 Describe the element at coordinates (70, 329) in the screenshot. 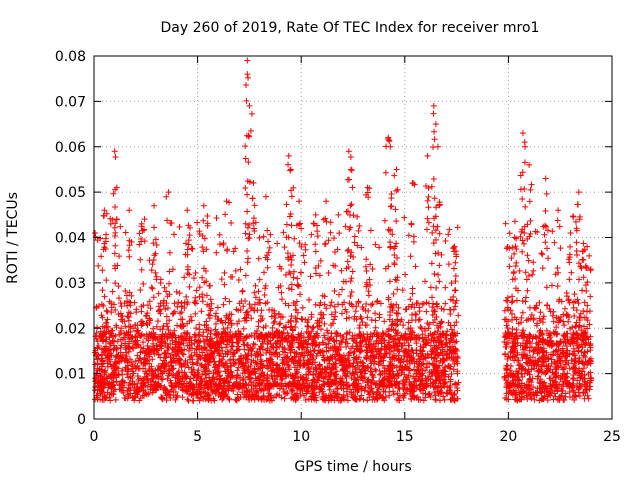

I see `y-tick-label: 0.02` at that location.